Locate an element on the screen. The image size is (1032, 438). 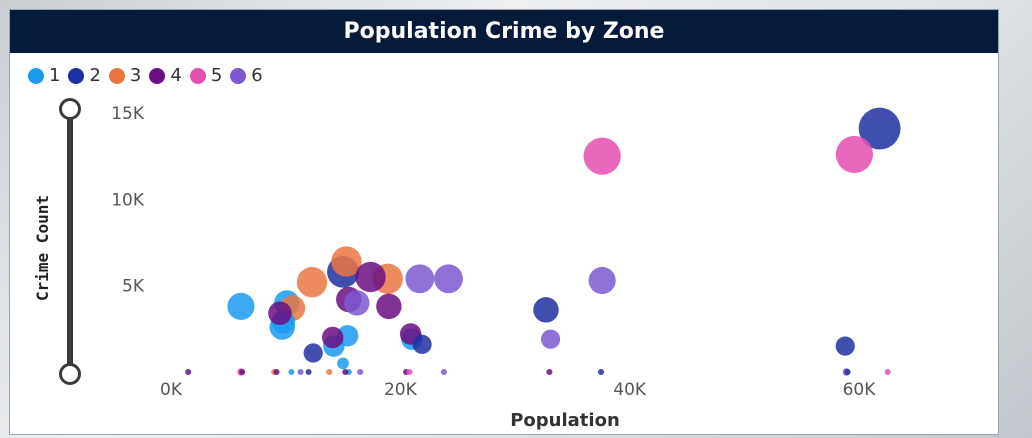
y-range-slider-bottom-handle is located at coordinates (70, 374).